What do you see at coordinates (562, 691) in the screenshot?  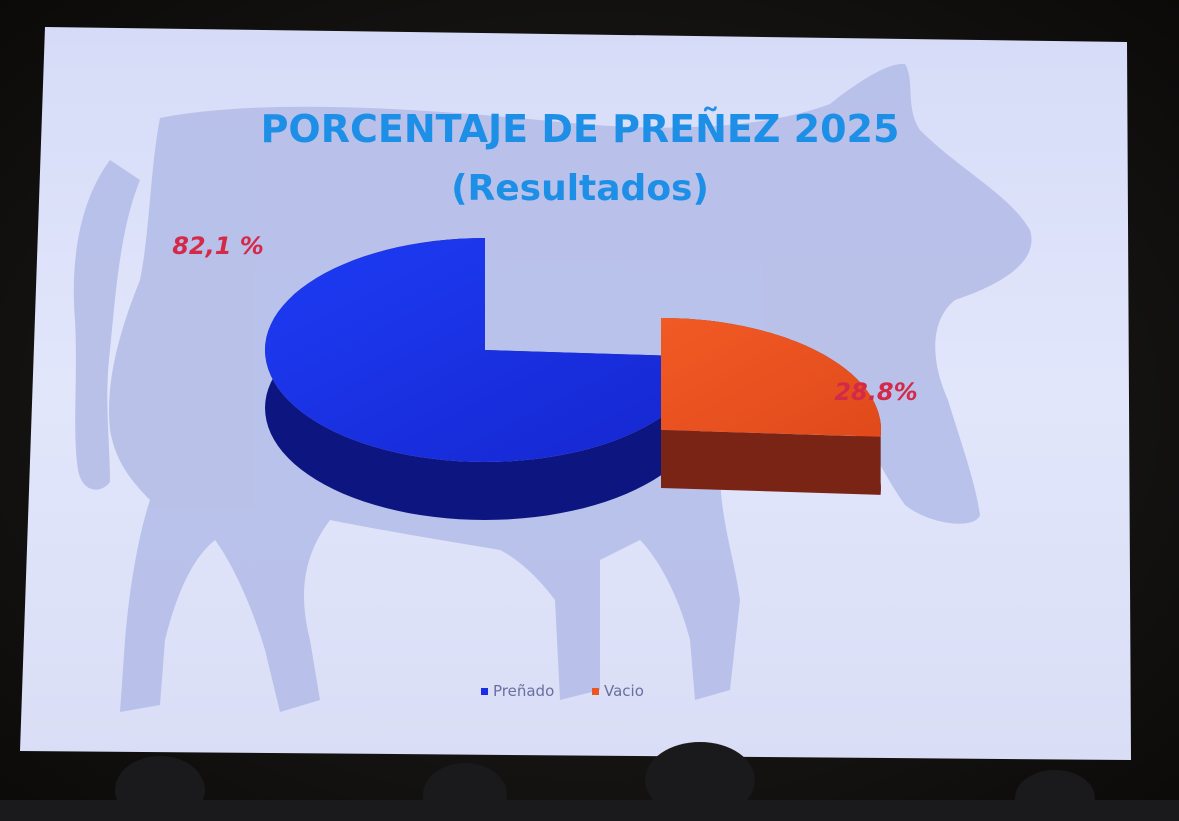 I see `chart-legend: Preñado Vacio` at bounding box center [562, 691].